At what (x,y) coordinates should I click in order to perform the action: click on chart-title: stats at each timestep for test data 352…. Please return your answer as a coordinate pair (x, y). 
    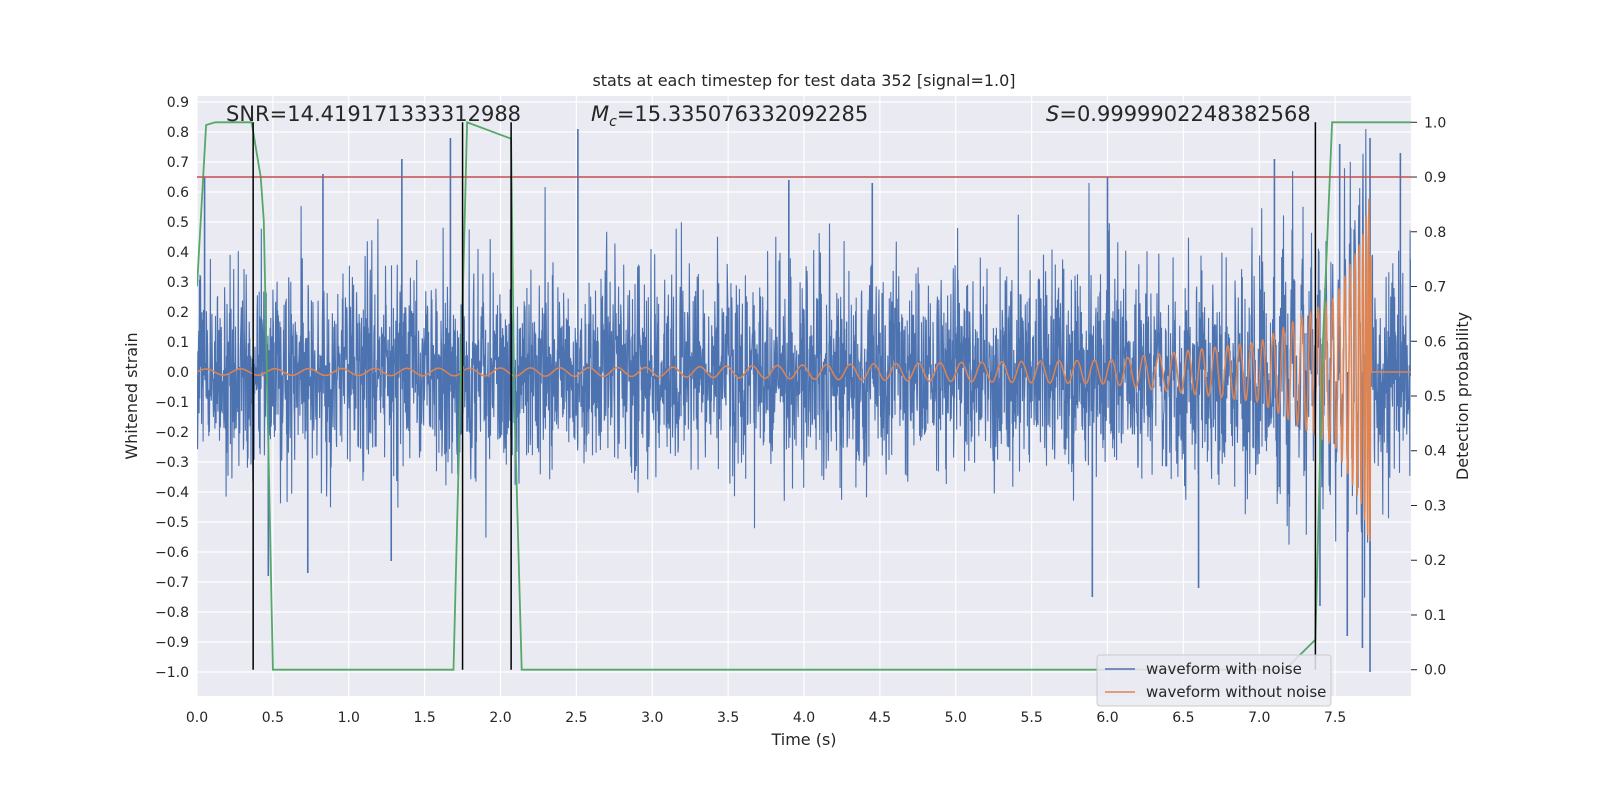
    Looking at the image, I should click on (803, 80).